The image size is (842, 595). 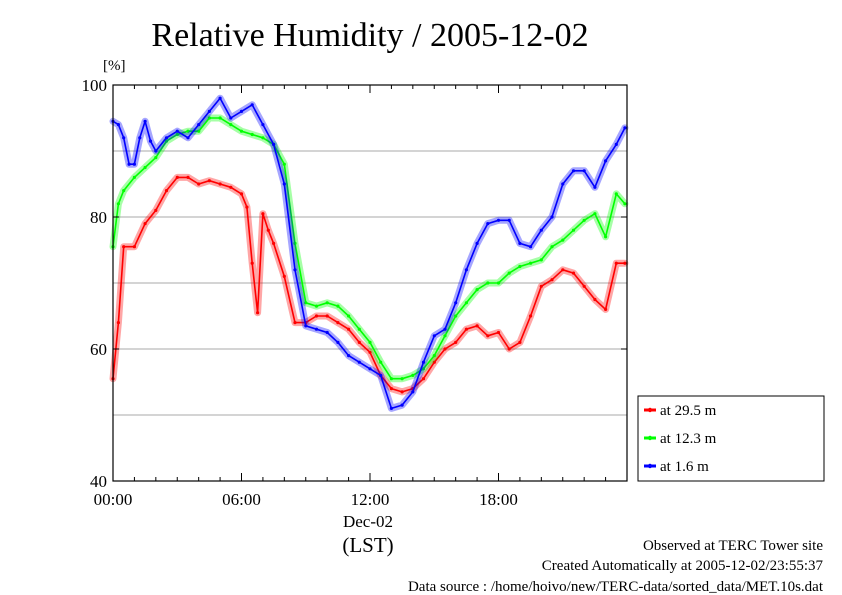 I want to click on x-tick-label: 12:00, so click(x=370, y=499).